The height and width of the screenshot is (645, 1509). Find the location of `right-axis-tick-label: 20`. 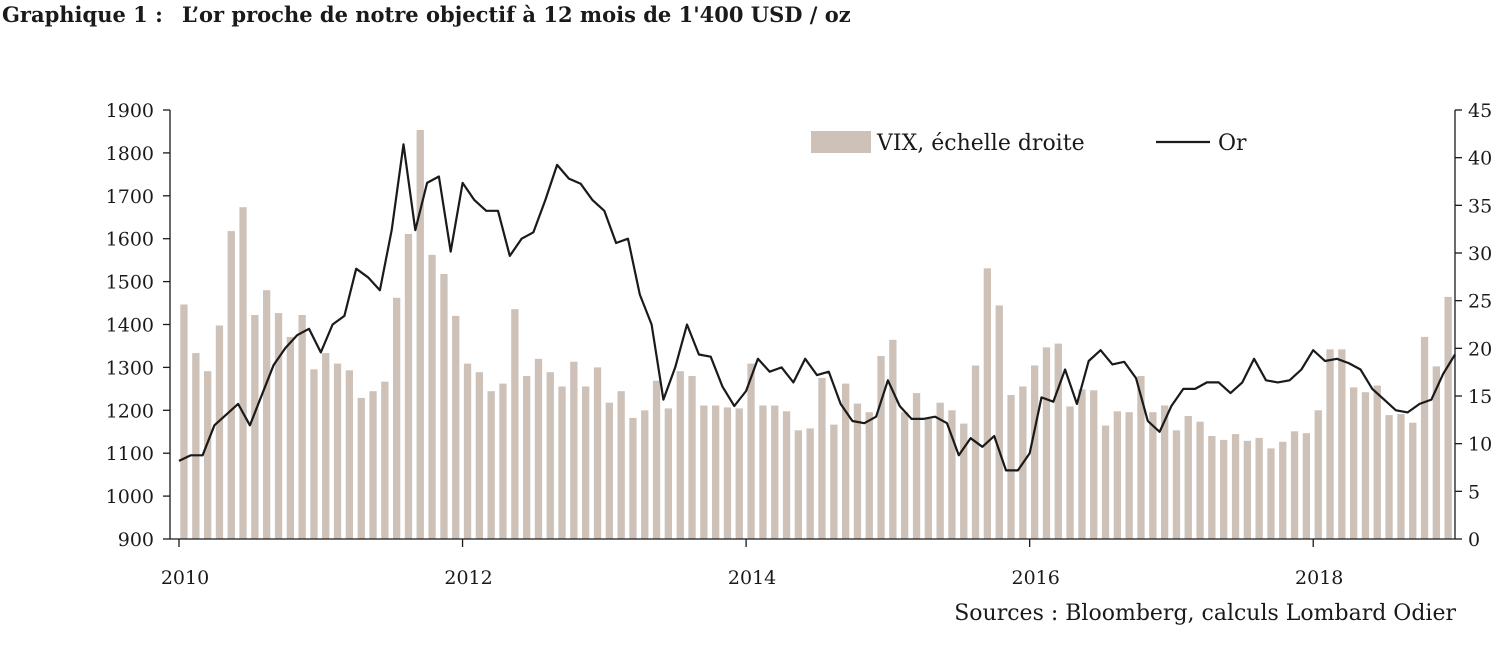

right-axis-tick-label: 20 is located at coordinates (1480, 349).